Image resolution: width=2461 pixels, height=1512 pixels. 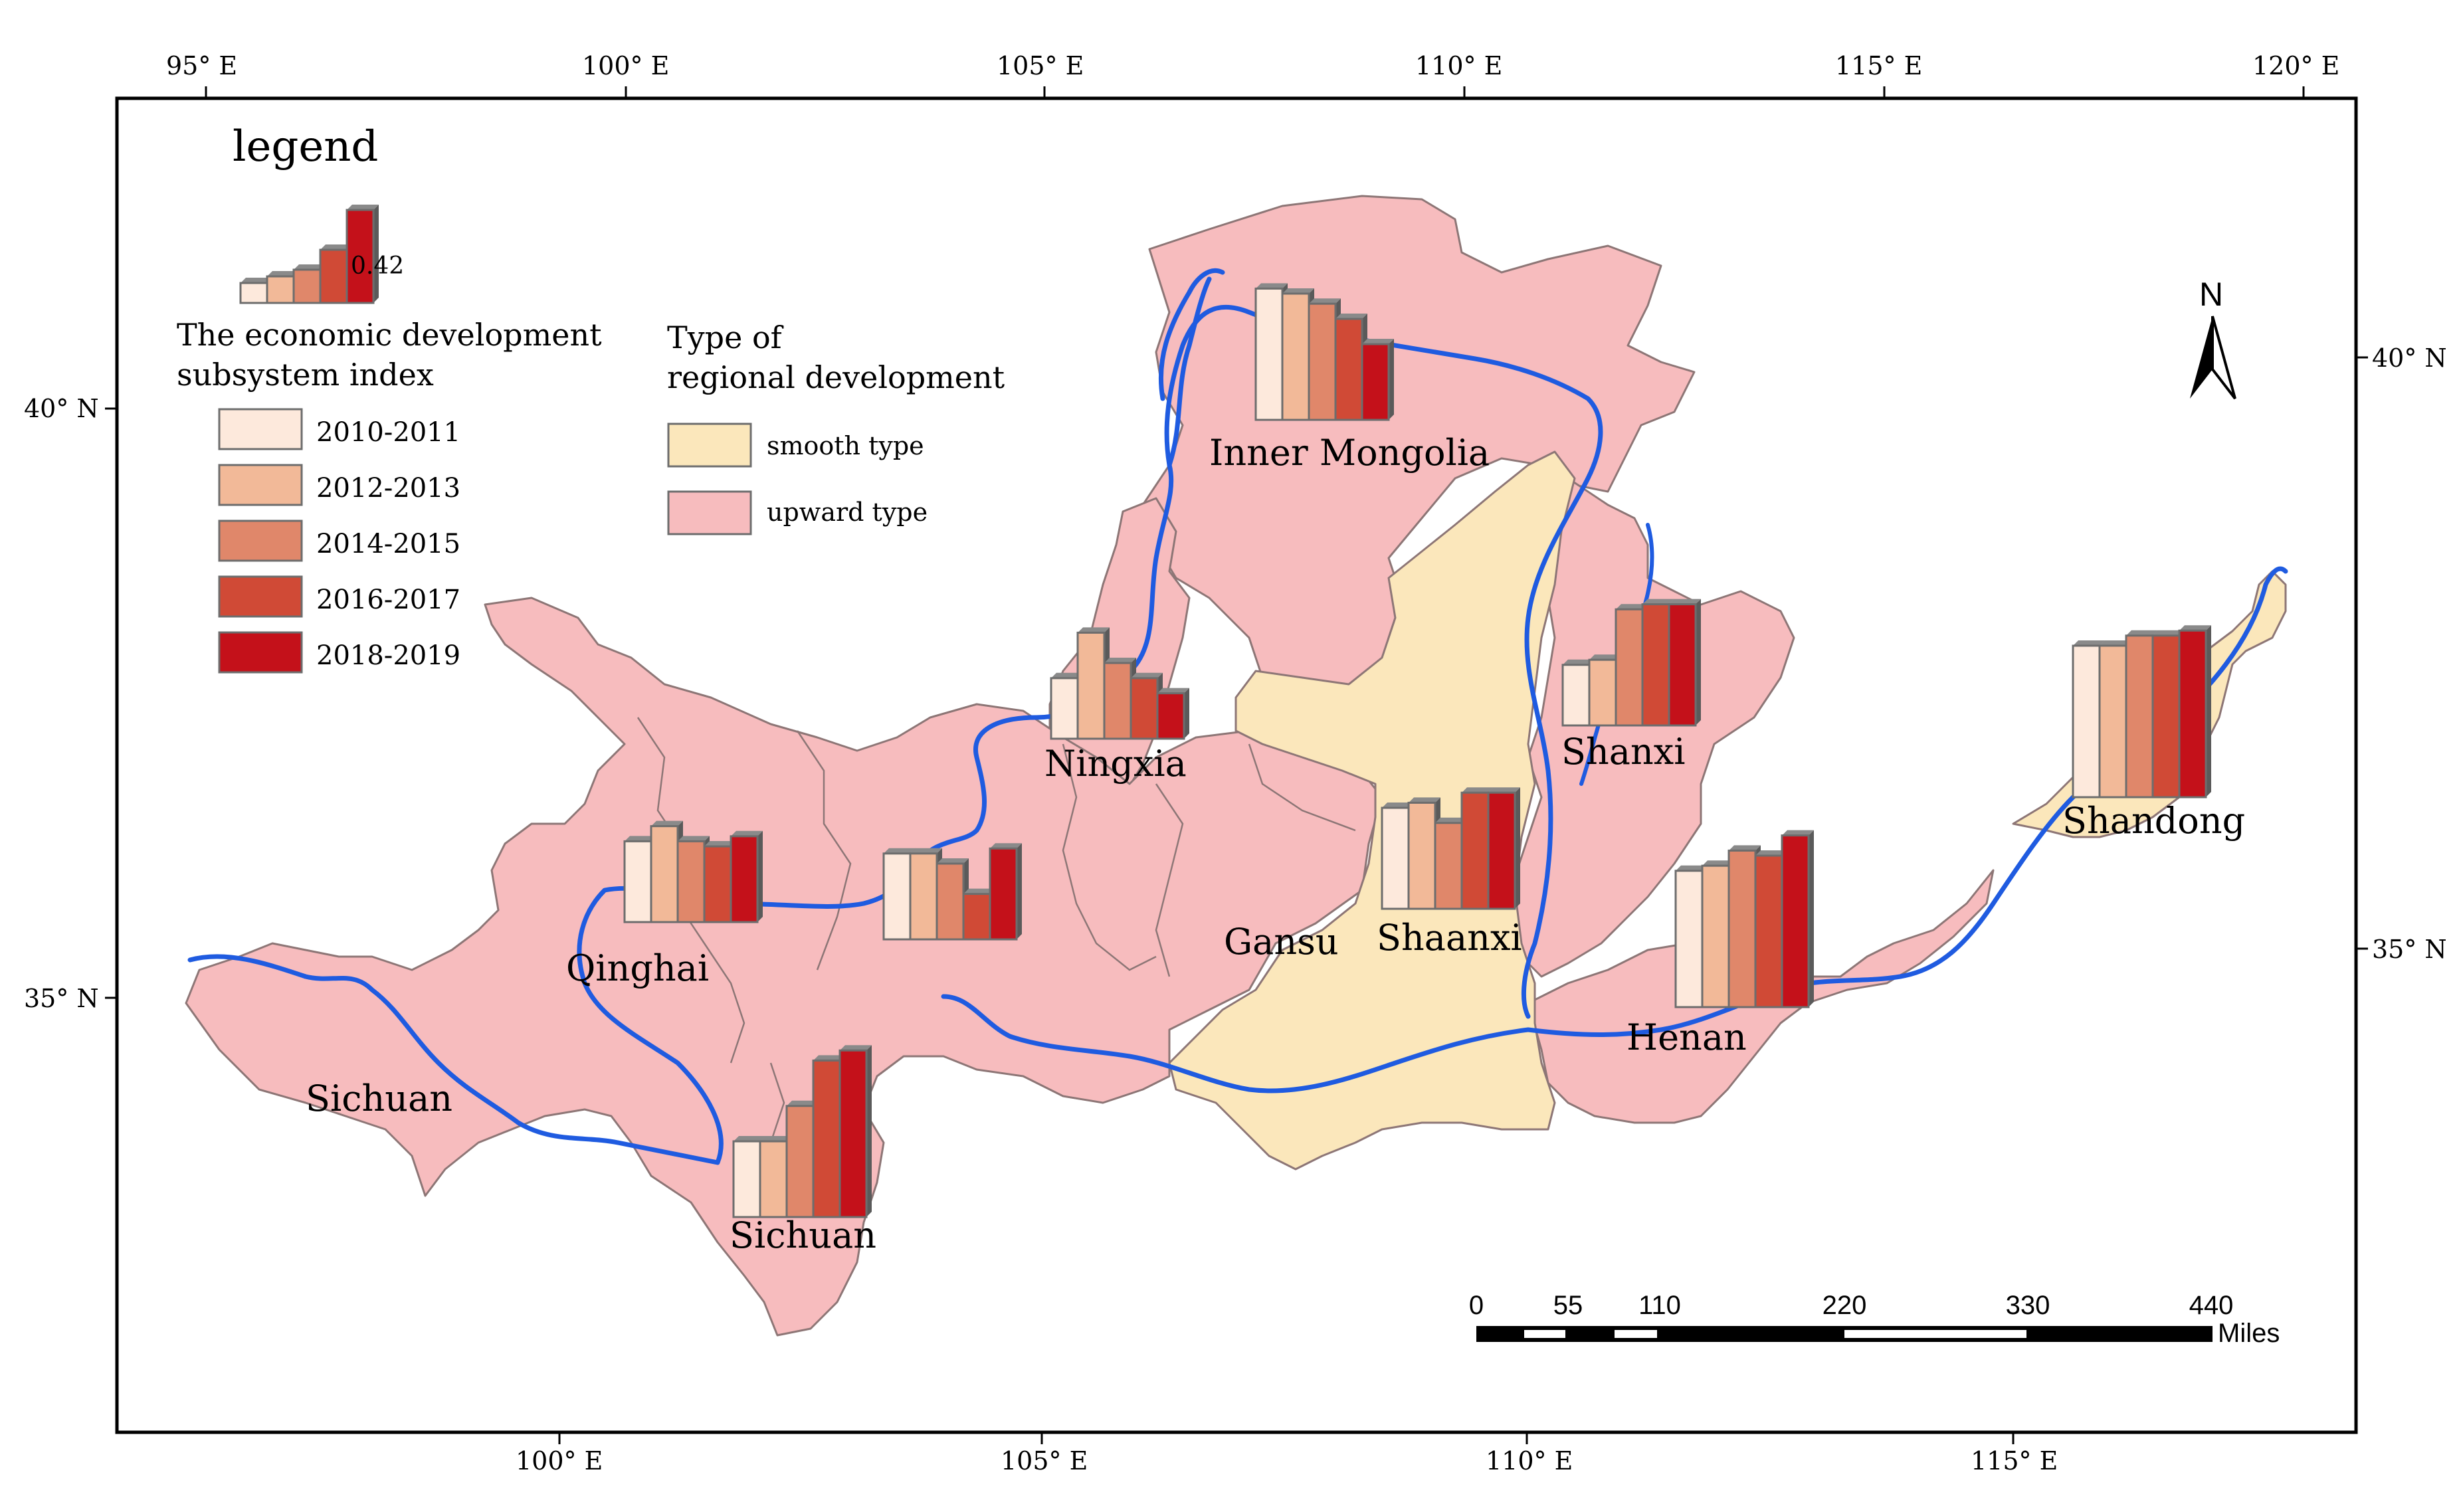 What do you see at coordinates (1631, 663) in the screenshot?
I see `region-chart-shanxi` at bounding box center [1631, 663].